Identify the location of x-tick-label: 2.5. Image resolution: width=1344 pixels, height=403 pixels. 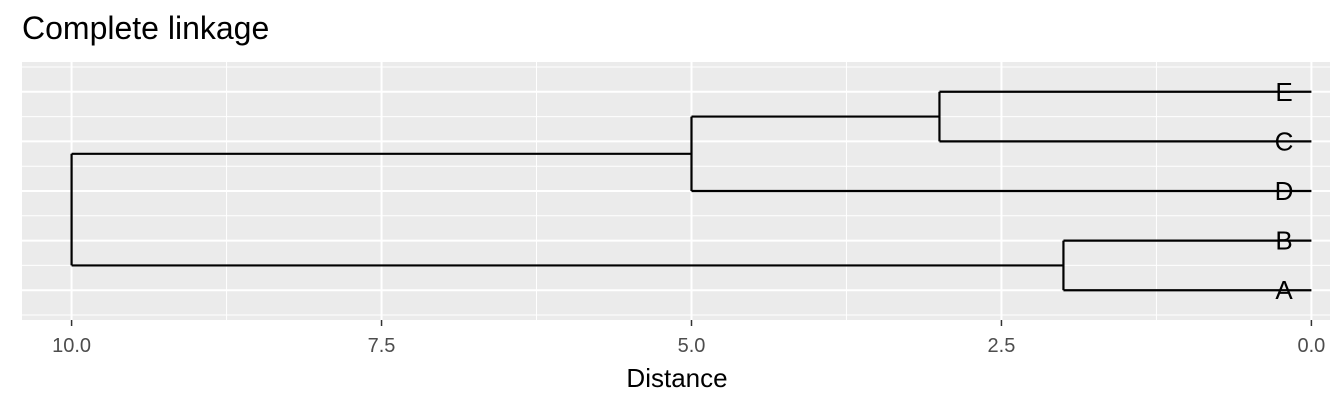
(1002, 346).